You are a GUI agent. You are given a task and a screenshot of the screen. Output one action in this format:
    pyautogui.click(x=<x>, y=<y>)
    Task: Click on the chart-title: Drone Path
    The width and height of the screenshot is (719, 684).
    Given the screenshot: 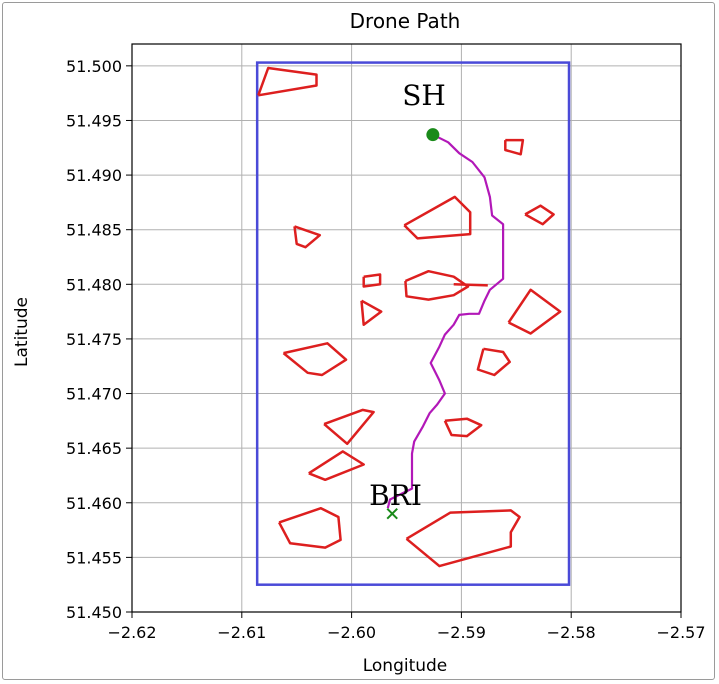 What is the action you would take?
    pyautogui.click(x=405, y=21)
    